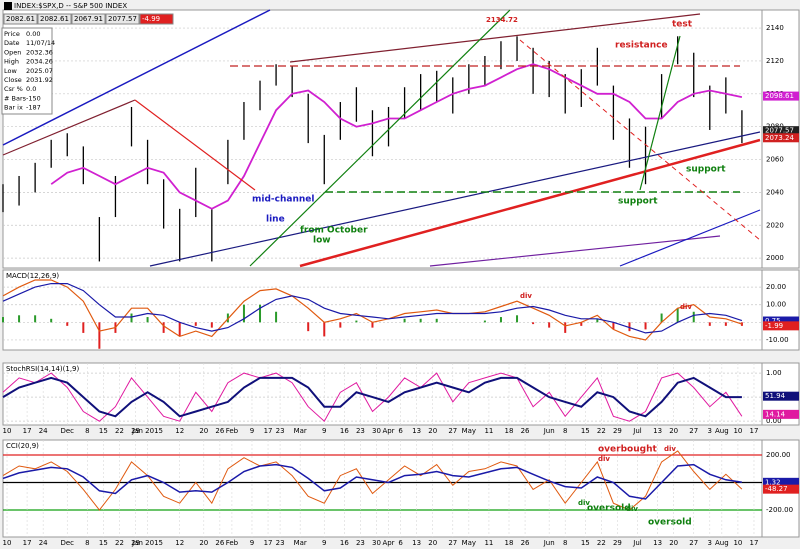  I want to click on macd-line, so click(372, 310).